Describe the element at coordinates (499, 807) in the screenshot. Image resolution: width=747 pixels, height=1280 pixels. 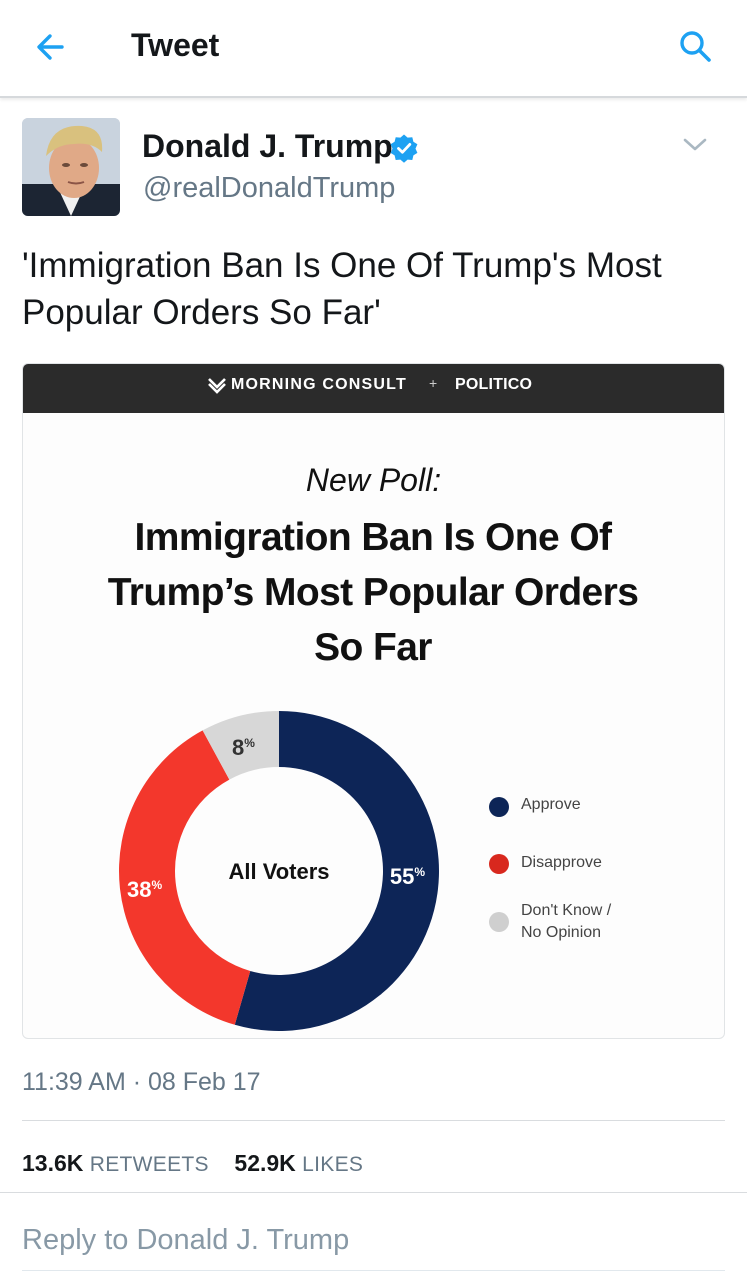
I see `legend-dot-approve` at that location.